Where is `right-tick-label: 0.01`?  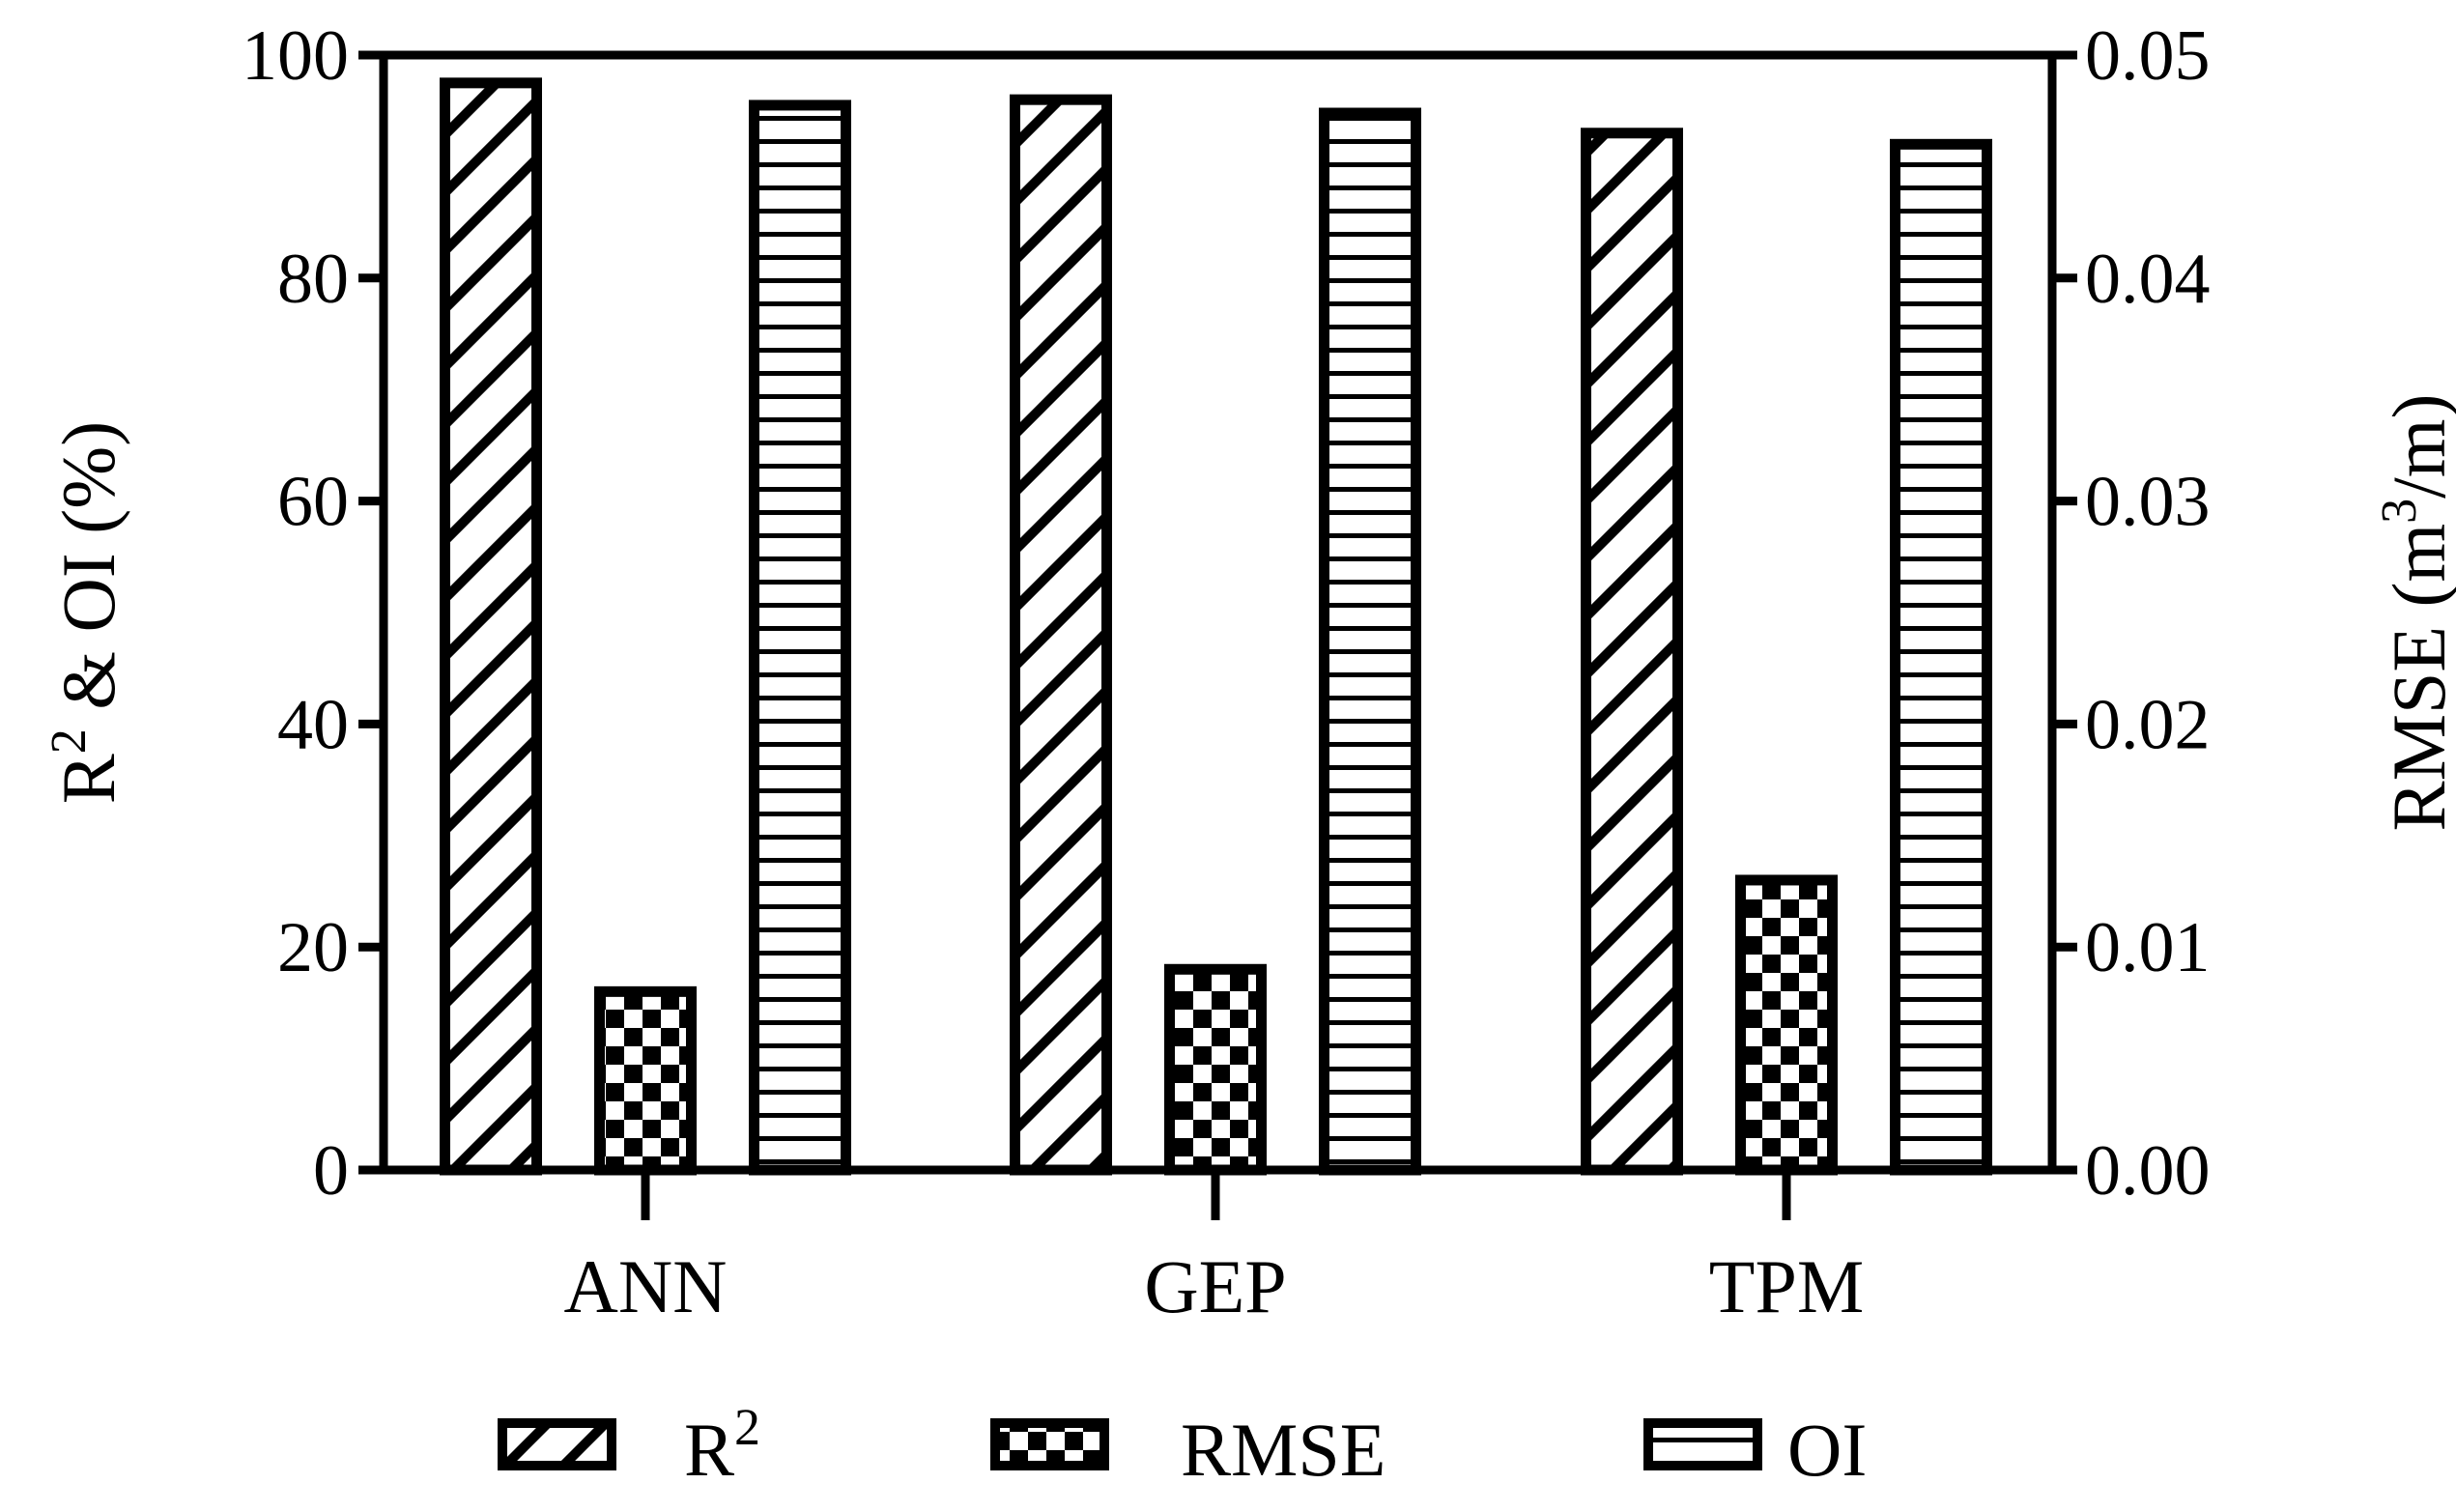
right-tick-label: 0.01 is located at coordinates (2148, 947).